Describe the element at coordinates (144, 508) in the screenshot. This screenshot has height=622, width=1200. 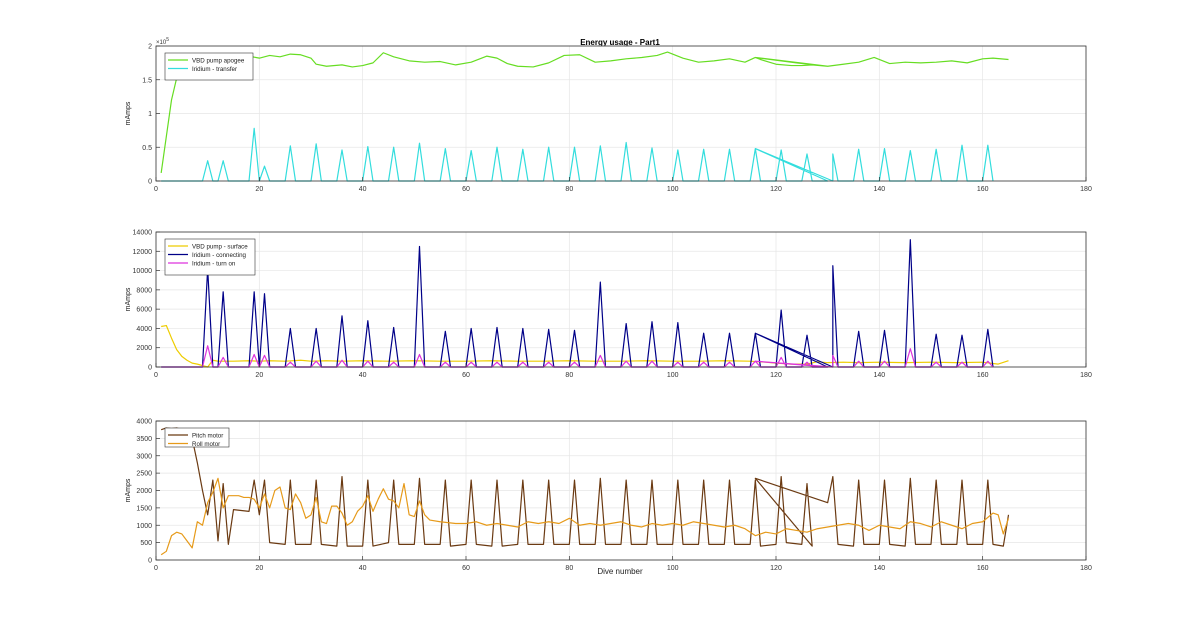
I see `y-tick-label: 1500` at that location.